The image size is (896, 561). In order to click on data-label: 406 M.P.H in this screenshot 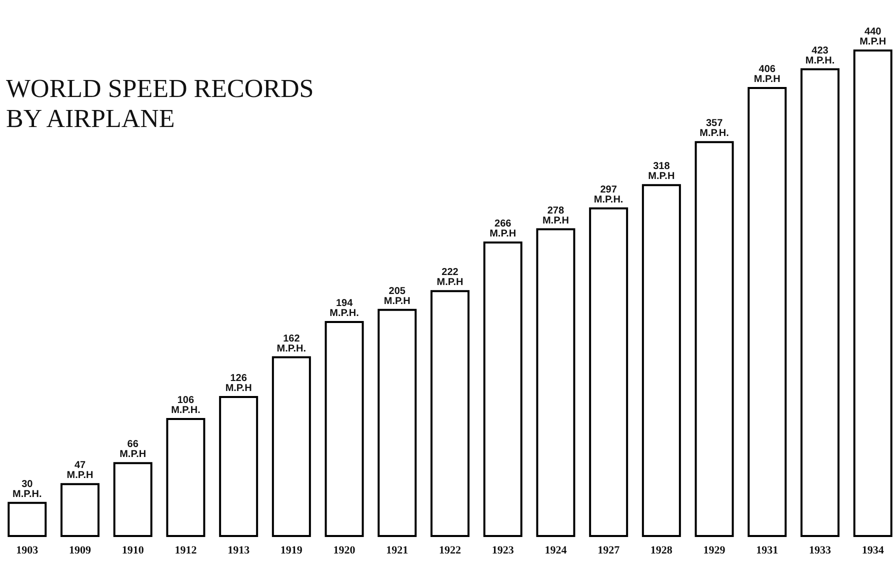, I will do `click(767, 75)`.